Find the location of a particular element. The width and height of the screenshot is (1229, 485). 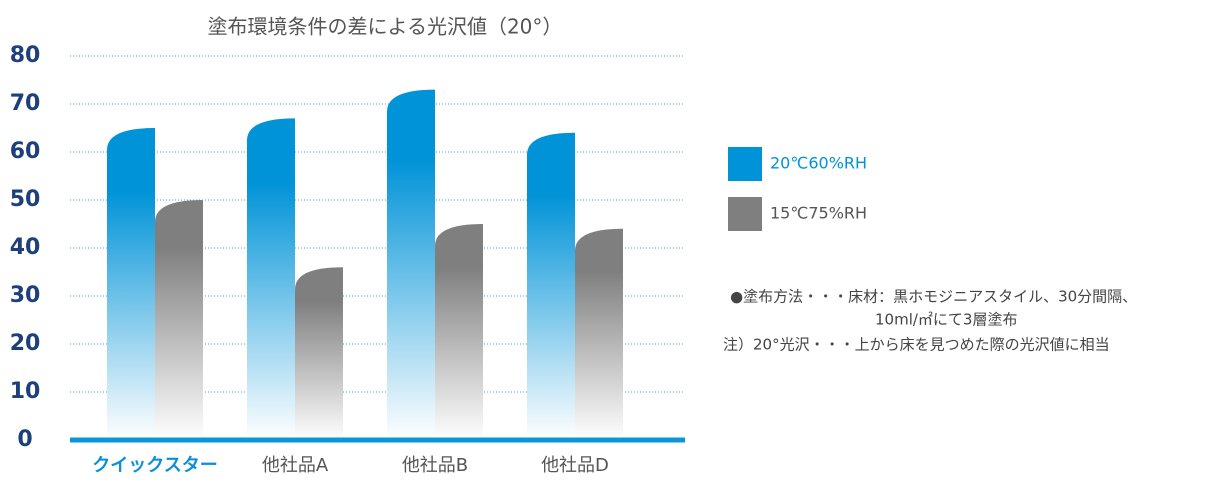

x-tick-label: 他社品D is located at coordinates (575, 465).